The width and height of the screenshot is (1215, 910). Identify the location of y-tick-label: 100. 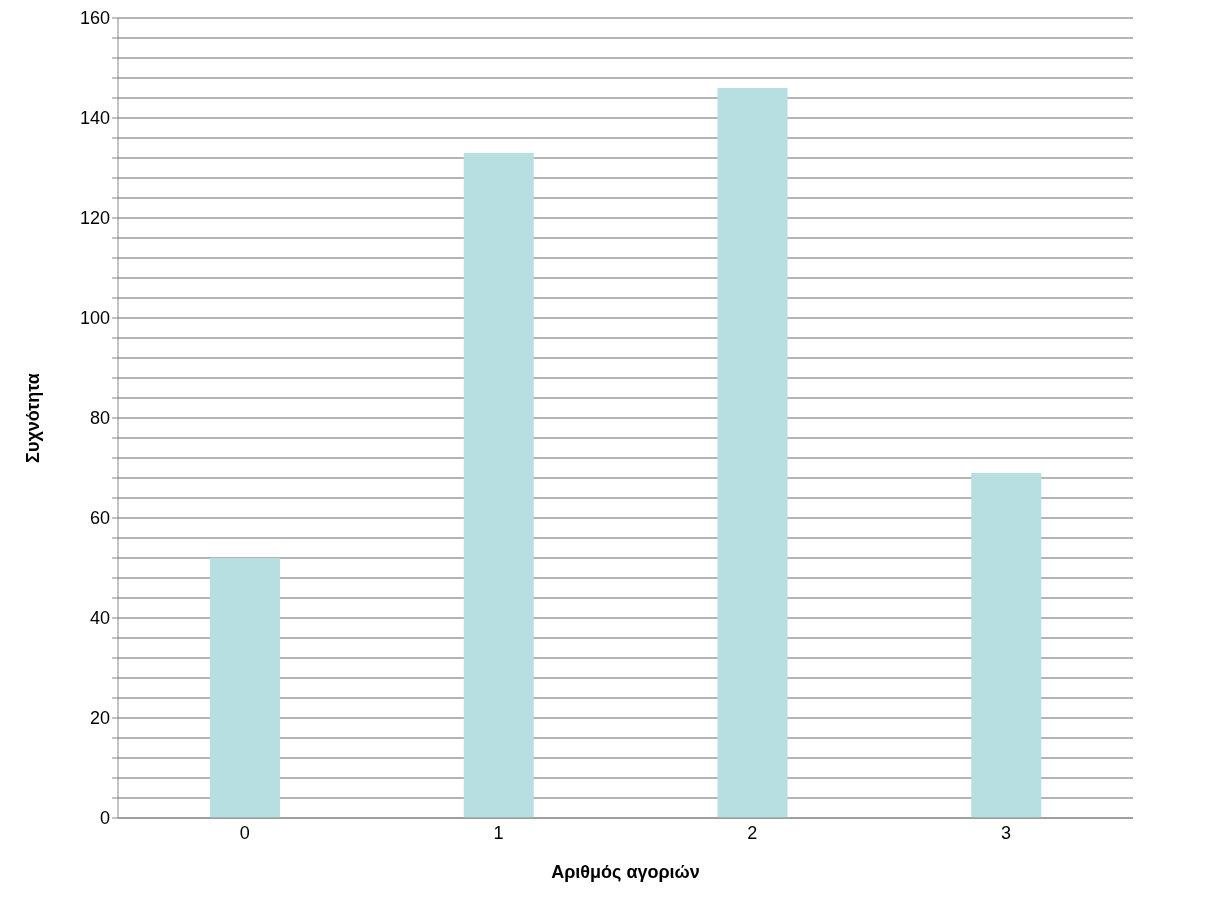
(94, 318).